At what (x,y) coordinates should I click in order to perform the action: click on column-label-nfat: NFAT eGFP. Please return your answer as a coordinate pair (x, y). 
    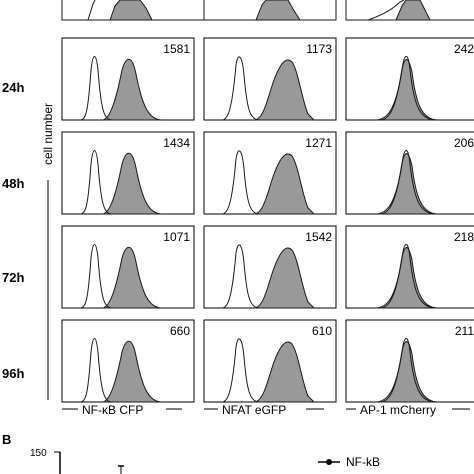
    Looking at the image, I should click on (254, 410).